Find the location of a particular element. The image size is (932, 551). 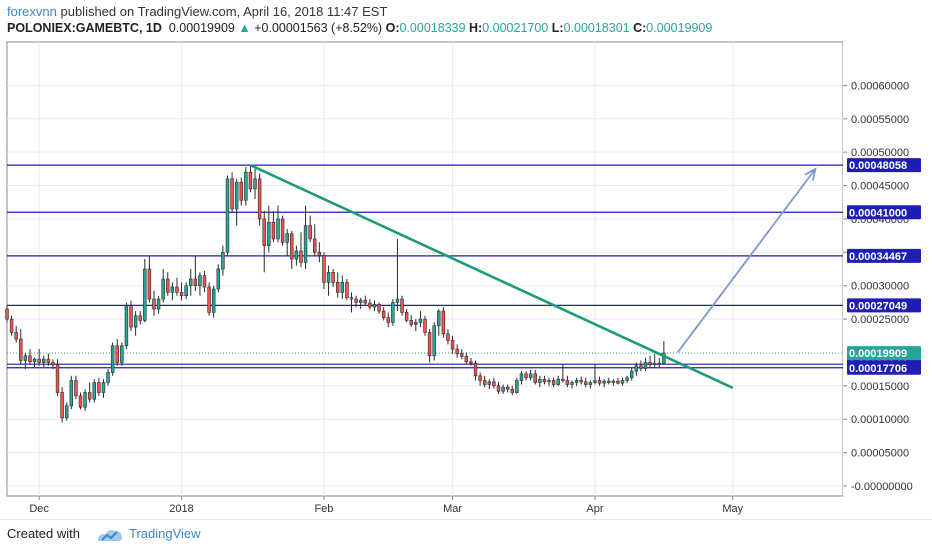

tradingview-logo-icon is located at coordinates (110, 536).